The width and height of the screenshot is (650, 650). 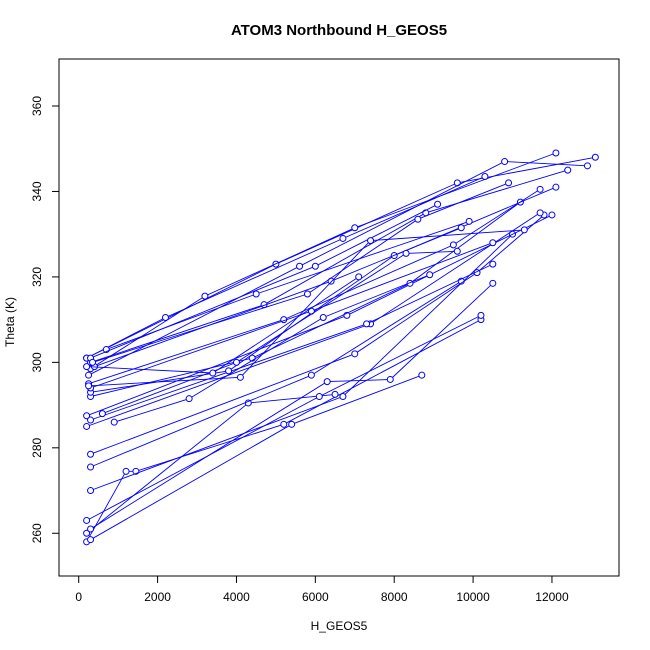 I want to click on y-tick-label: 280, so click(x=37, y=447).